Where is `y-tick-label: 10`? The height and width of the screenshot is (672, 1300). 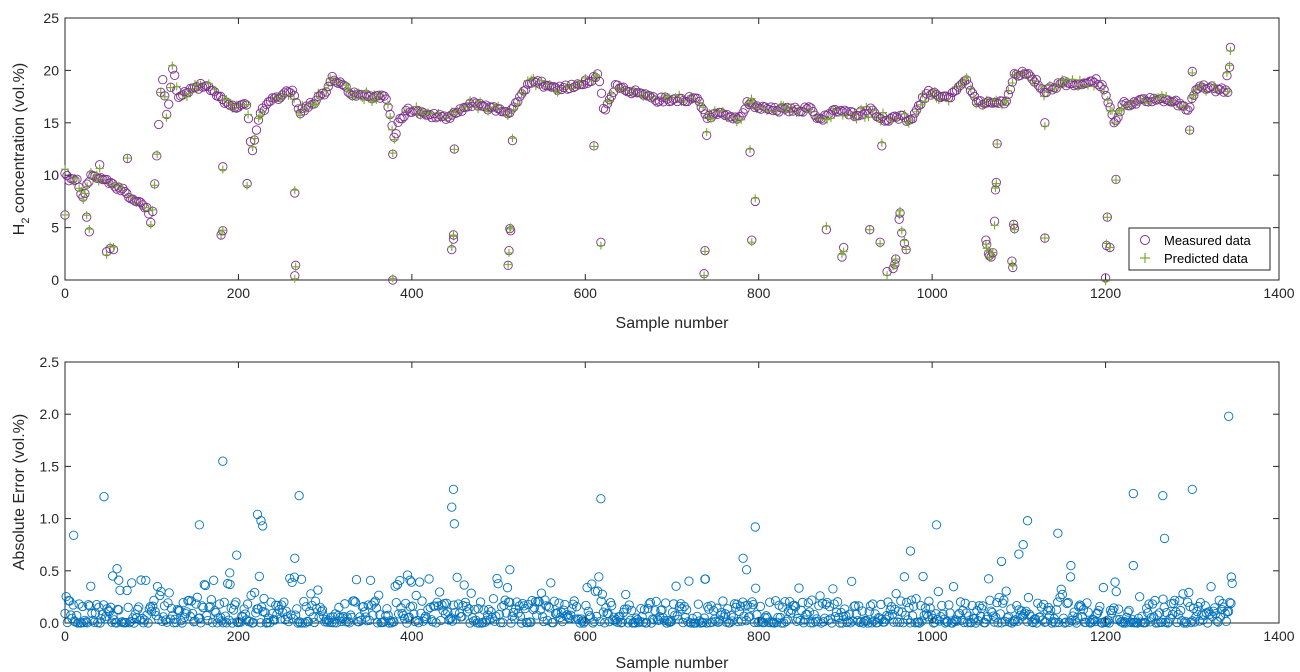 y-tick-label: 10 is located at coordinates (51, 175).